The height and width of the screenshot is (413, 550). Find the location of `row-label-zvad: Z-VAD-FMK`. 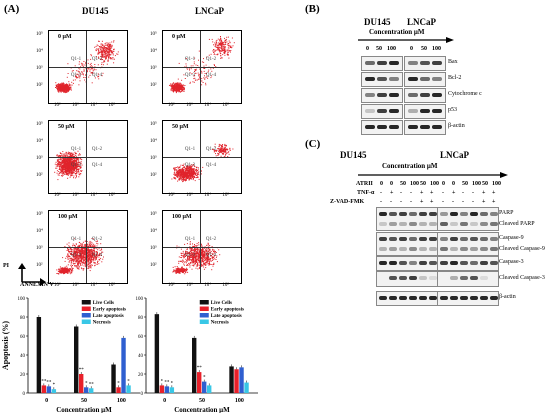

row-label-zvad: Z-VAD-FMK is located at coordinates (347, 202).